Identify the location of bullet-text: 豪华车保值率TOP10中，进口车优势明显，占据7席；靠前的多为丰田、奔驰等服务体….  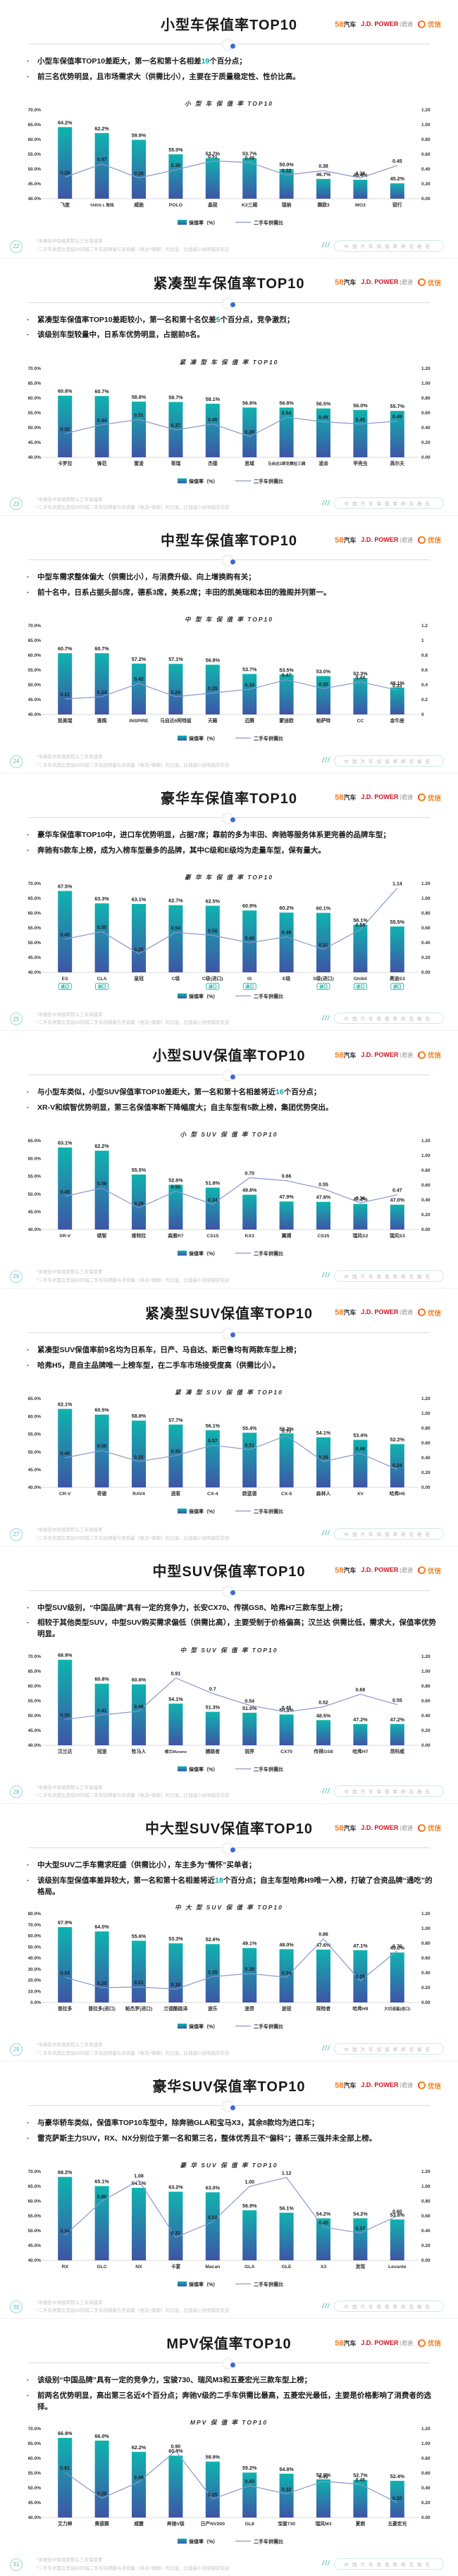
(213, 834).